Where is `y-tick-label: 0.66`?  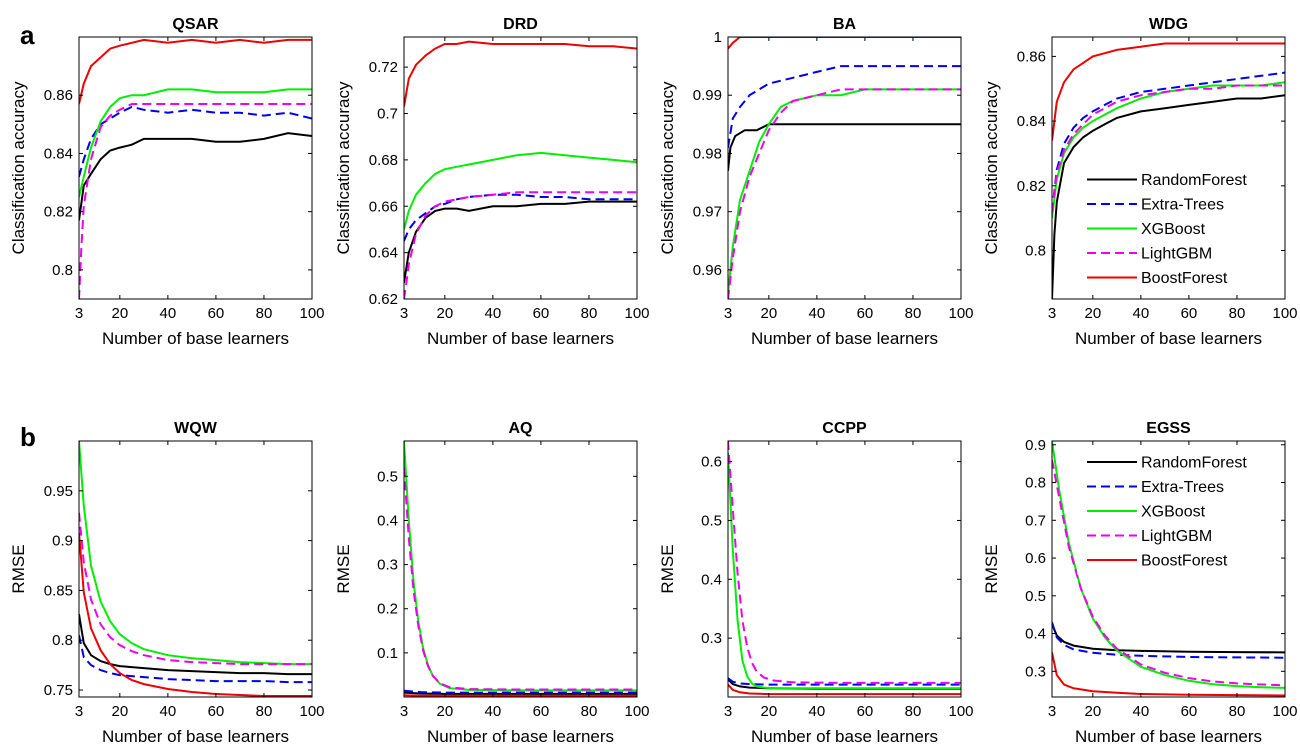 y-tick-label: 0.66 is located at coordinates (383, 206).